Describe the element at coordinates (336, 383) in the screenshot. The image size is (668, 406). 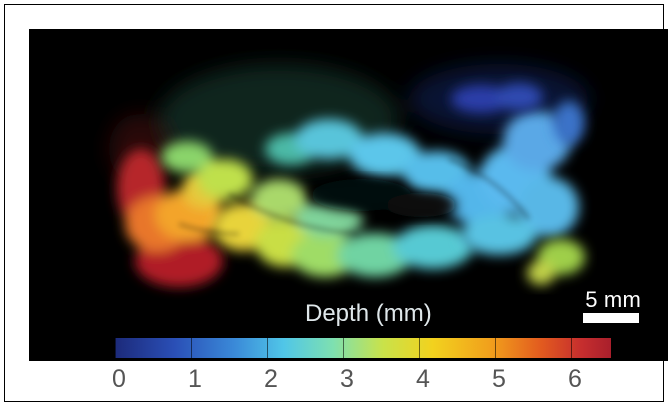
I see `colorbar-tick-labels: 0 1 2 3 4 5 6` at that location.